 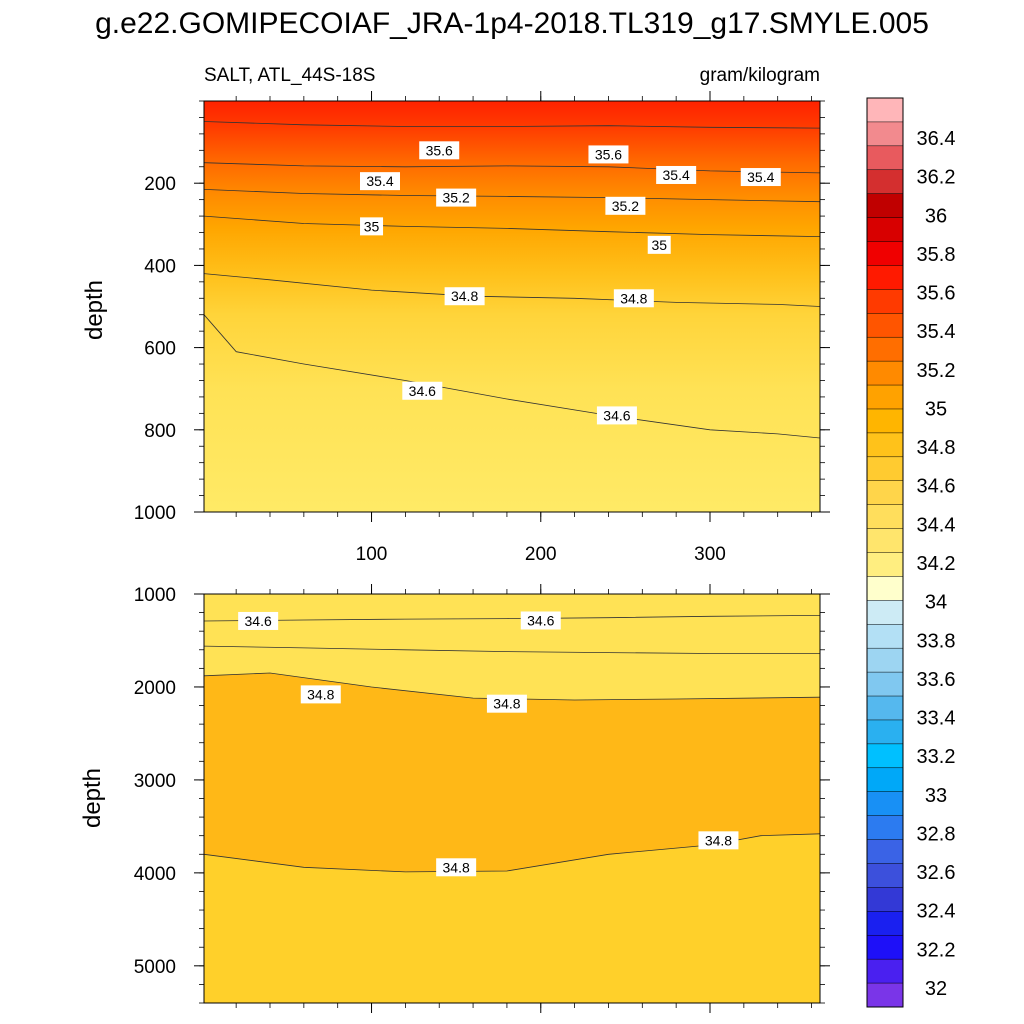 I want to click on upper-contour-label-3: 35.4, so click(x=676, y=174).